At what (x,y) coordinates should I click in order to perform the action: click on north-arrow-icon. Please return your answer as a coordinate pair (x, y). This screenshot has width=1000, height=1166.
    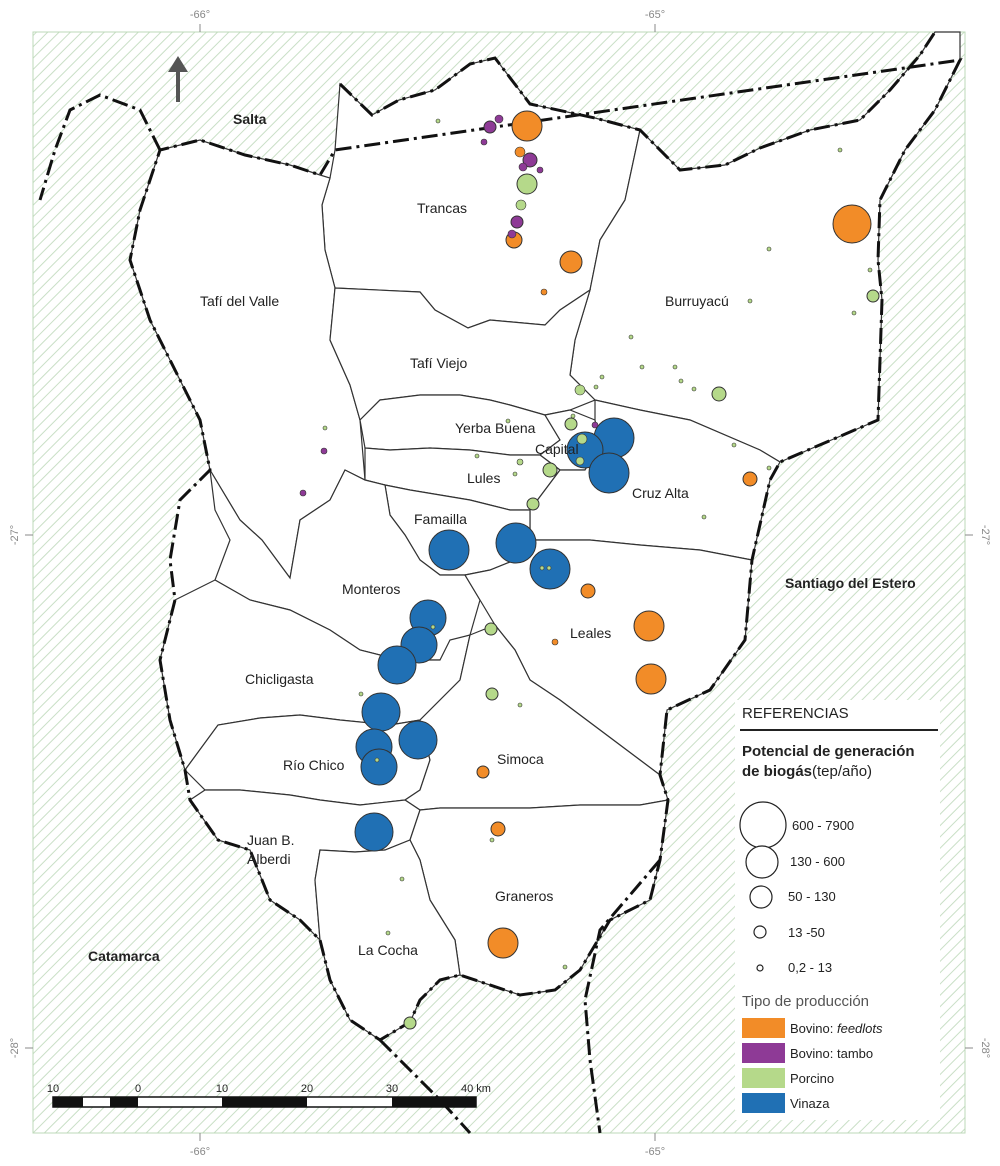
    Looking at the image, I should click on (178, 79).